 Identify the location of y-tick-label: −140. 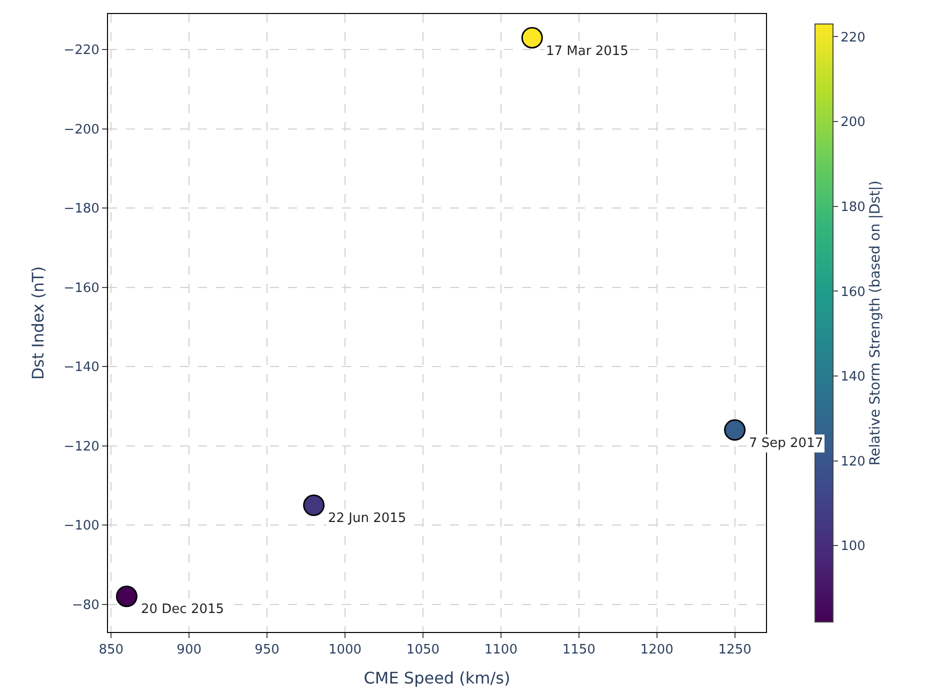
(82, 368).